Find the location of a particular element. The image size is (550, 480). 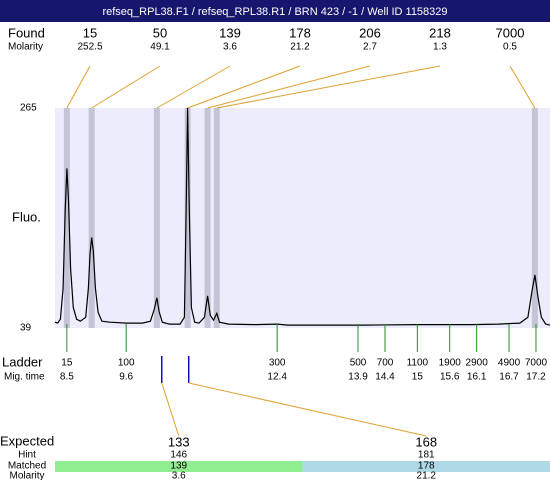

ladder-size: 700 is located at coordinates (385, 363).